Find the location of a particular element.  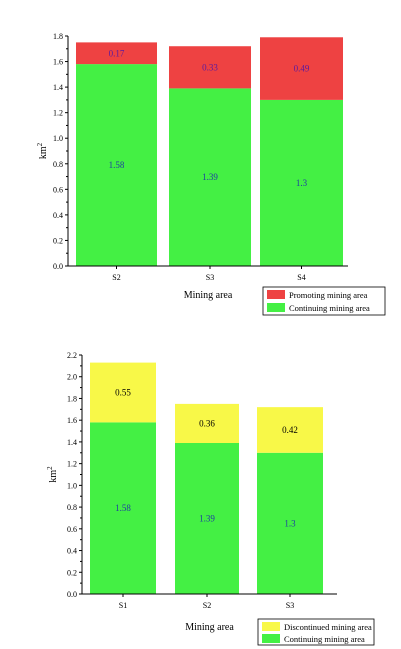

data-label: 0.17 is located at coordinates (117, 53).